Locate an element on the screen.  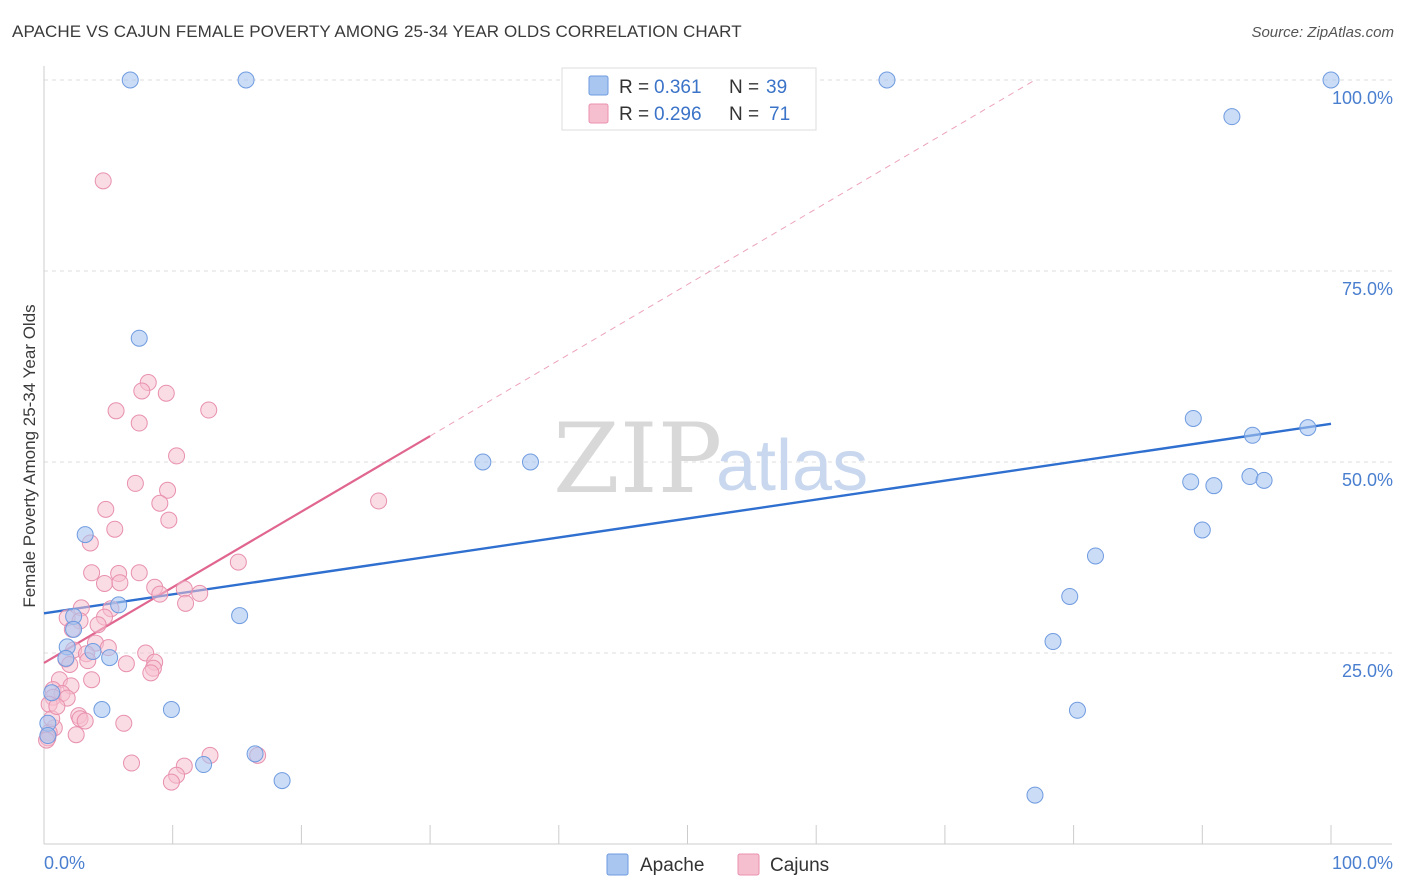
legend-cajuns-n-label: N = is located at coordinates (744, 114).